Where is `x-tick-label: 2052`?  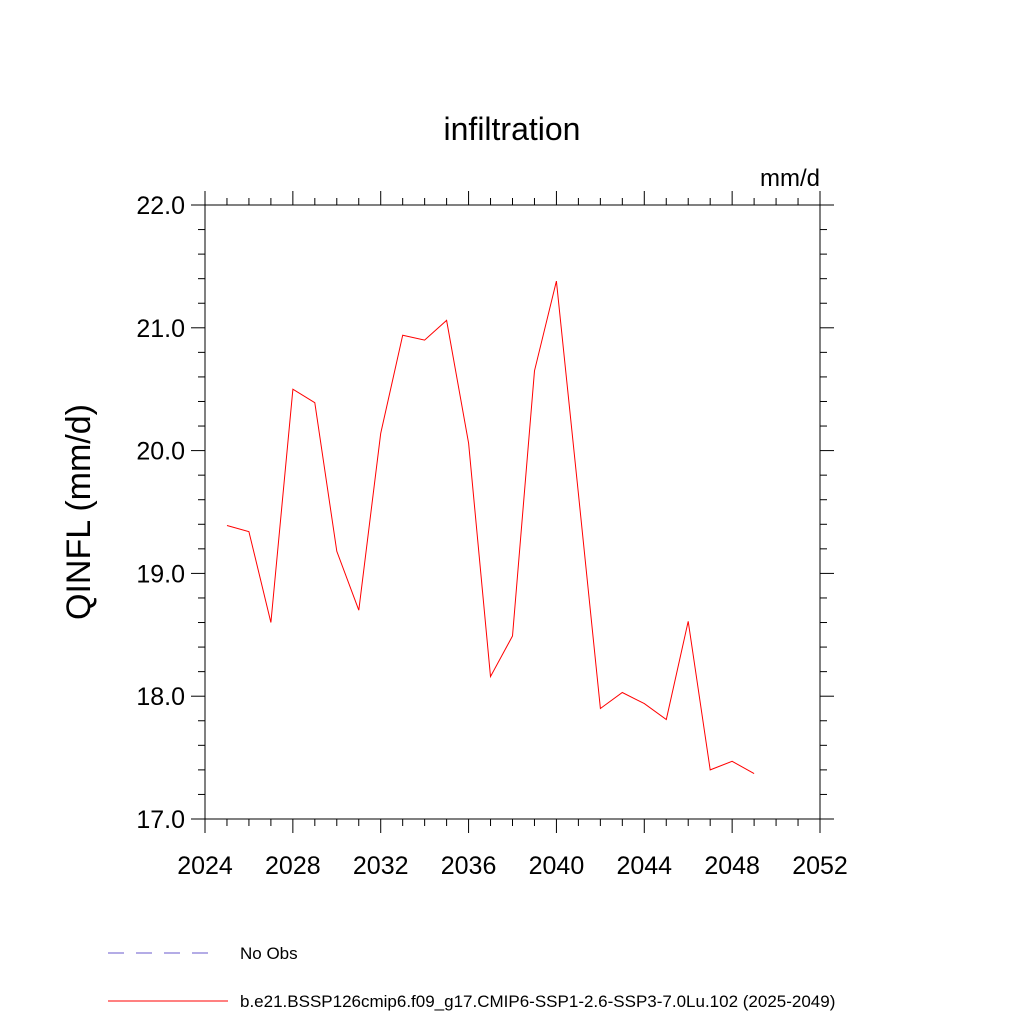 x-tick-label: 2052 is located at coordinates (820, 866).